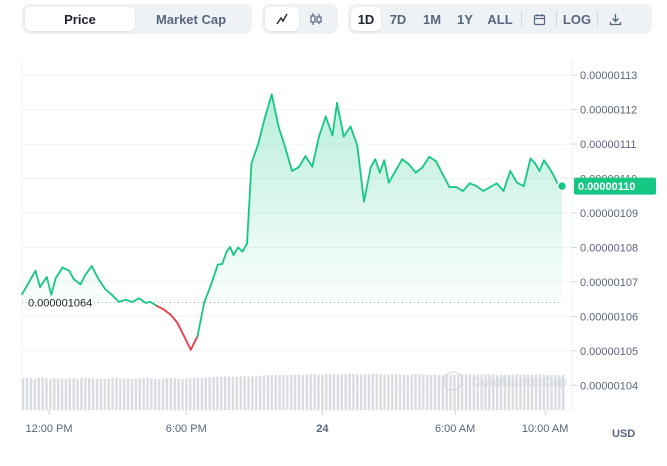 This screenshot has width=667, height=466. Describe the element at coordinates (80, 19) in the screenshot. I see `price-tab: Price` at that location.